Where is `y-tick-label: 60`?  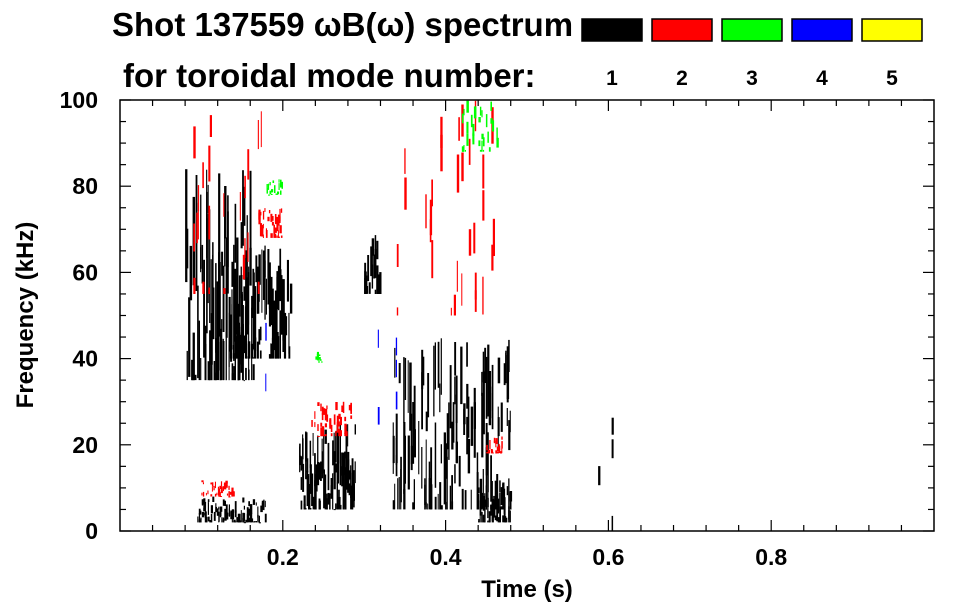
y-tick-label: 60 is located at coordinates (85, 272).